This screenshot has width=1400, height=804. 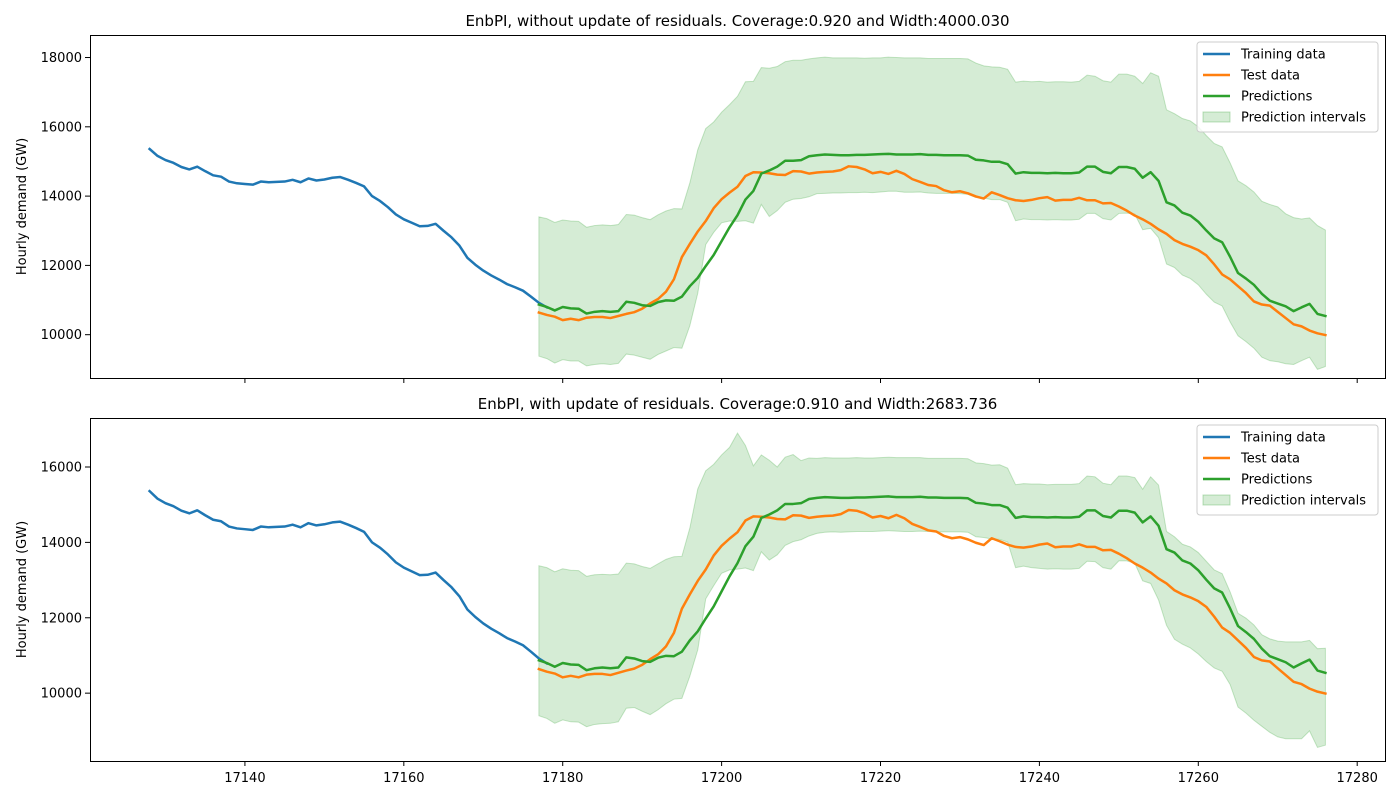 I want to click on panel-2-legend-label: Training data, so click(x=1283, y=438).